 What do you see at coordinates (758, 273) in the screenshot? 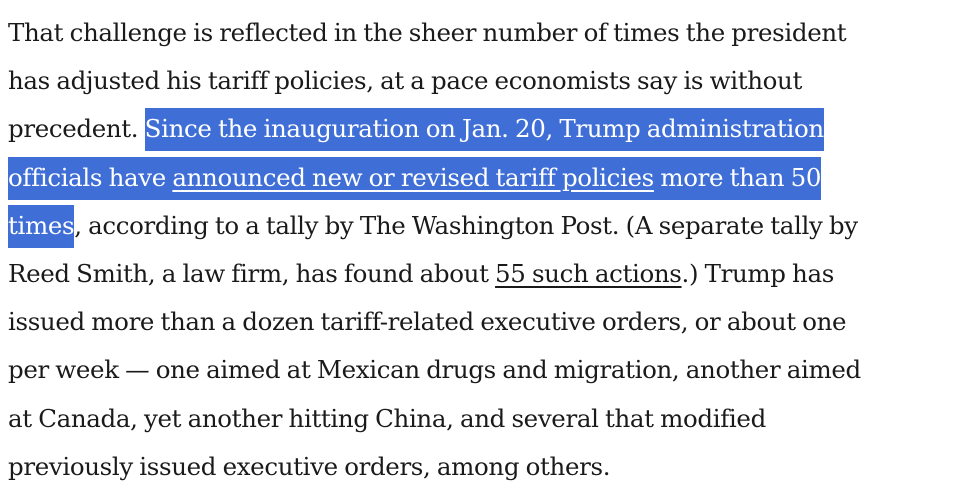
I see `paragraph-text: .) Trump has` at bounding box center [758, 273].